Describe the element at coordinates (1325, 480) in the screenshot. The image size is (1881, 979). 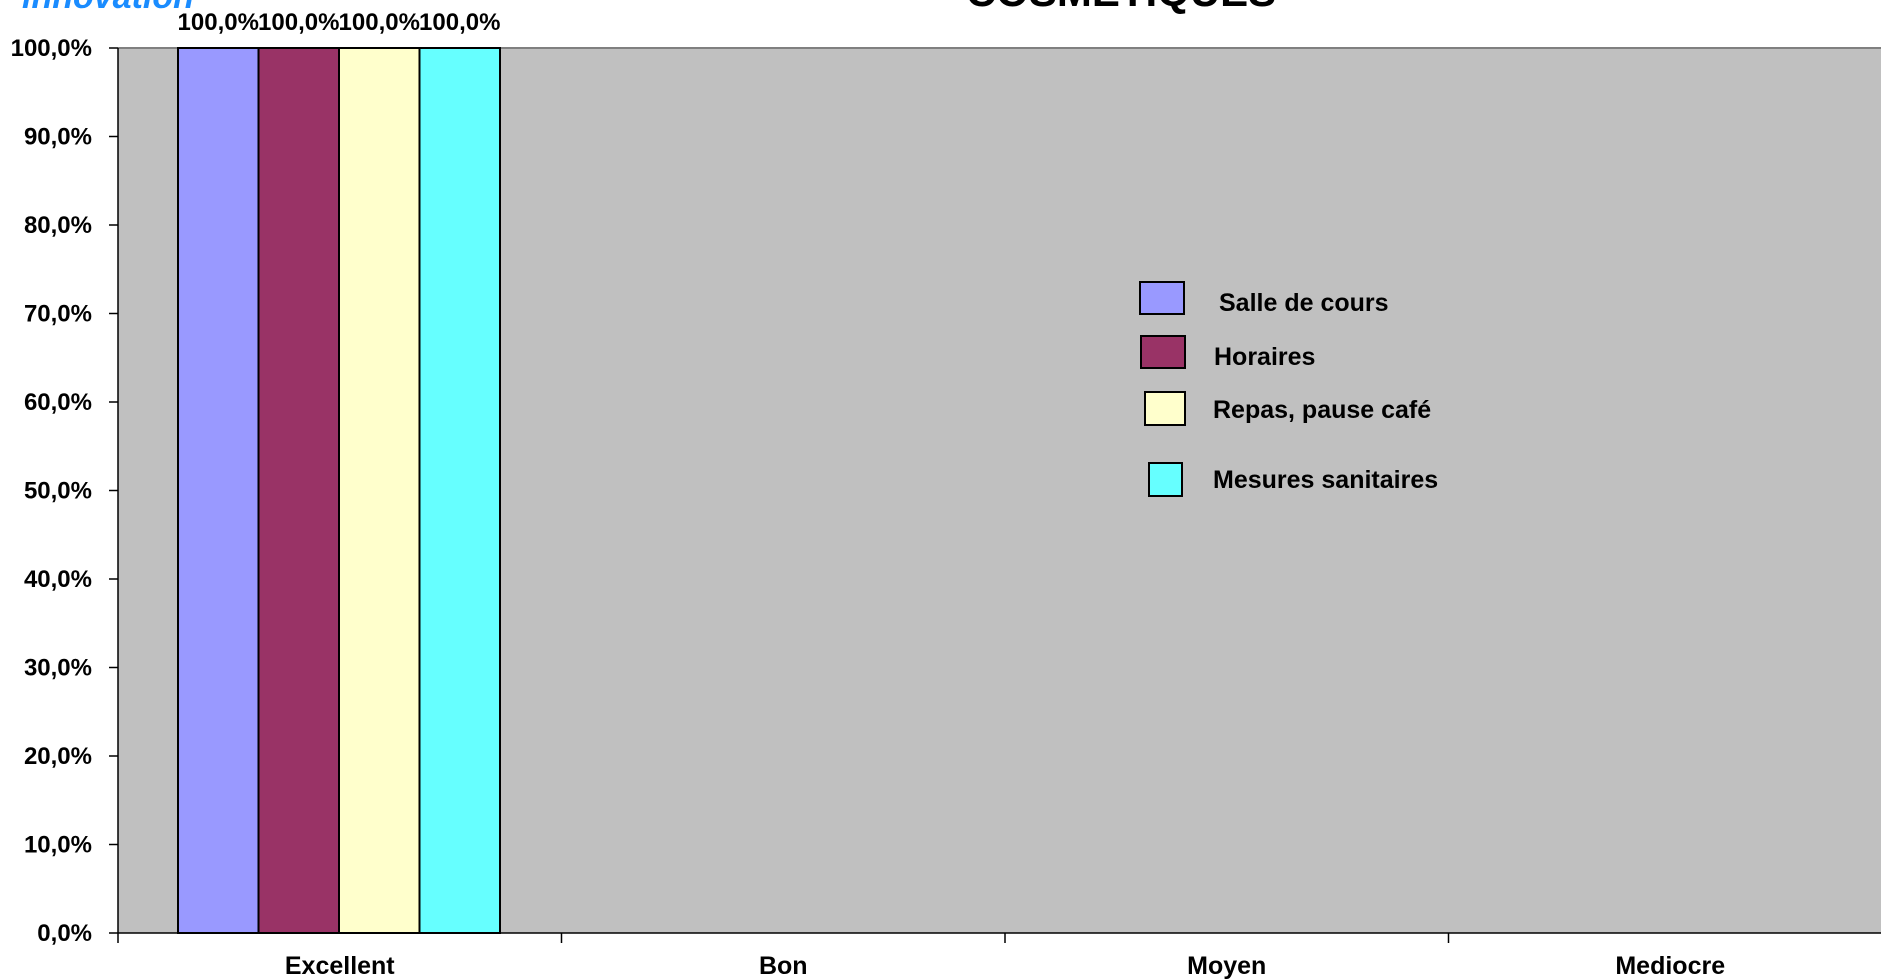
I see `legend-label-mesures-sanitaires: Mesures sanitaires` at that location.